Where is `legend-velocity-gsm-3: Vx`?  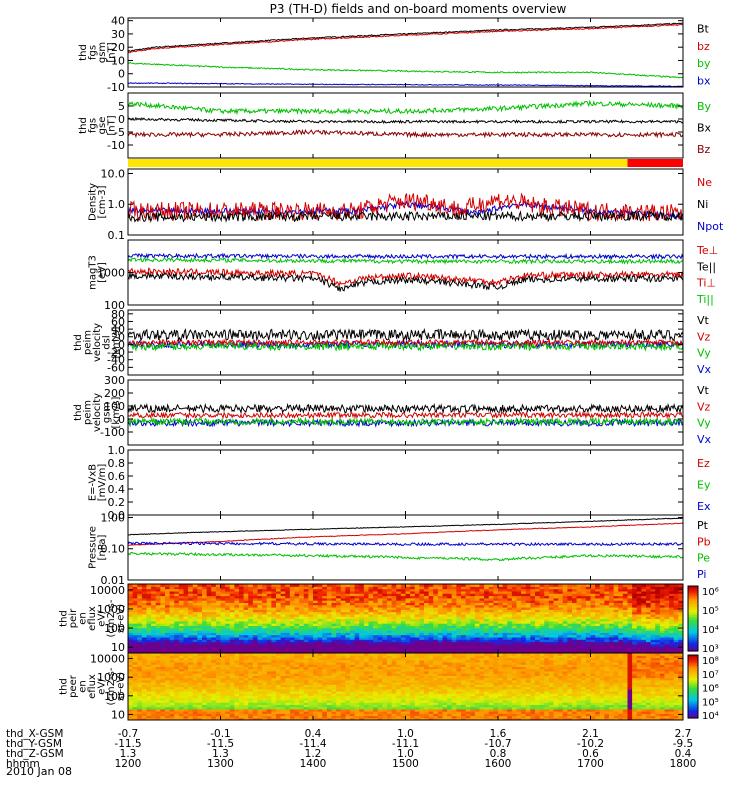
legend-velocity-gsm-3: Vx is located at coordinates (704, 439).